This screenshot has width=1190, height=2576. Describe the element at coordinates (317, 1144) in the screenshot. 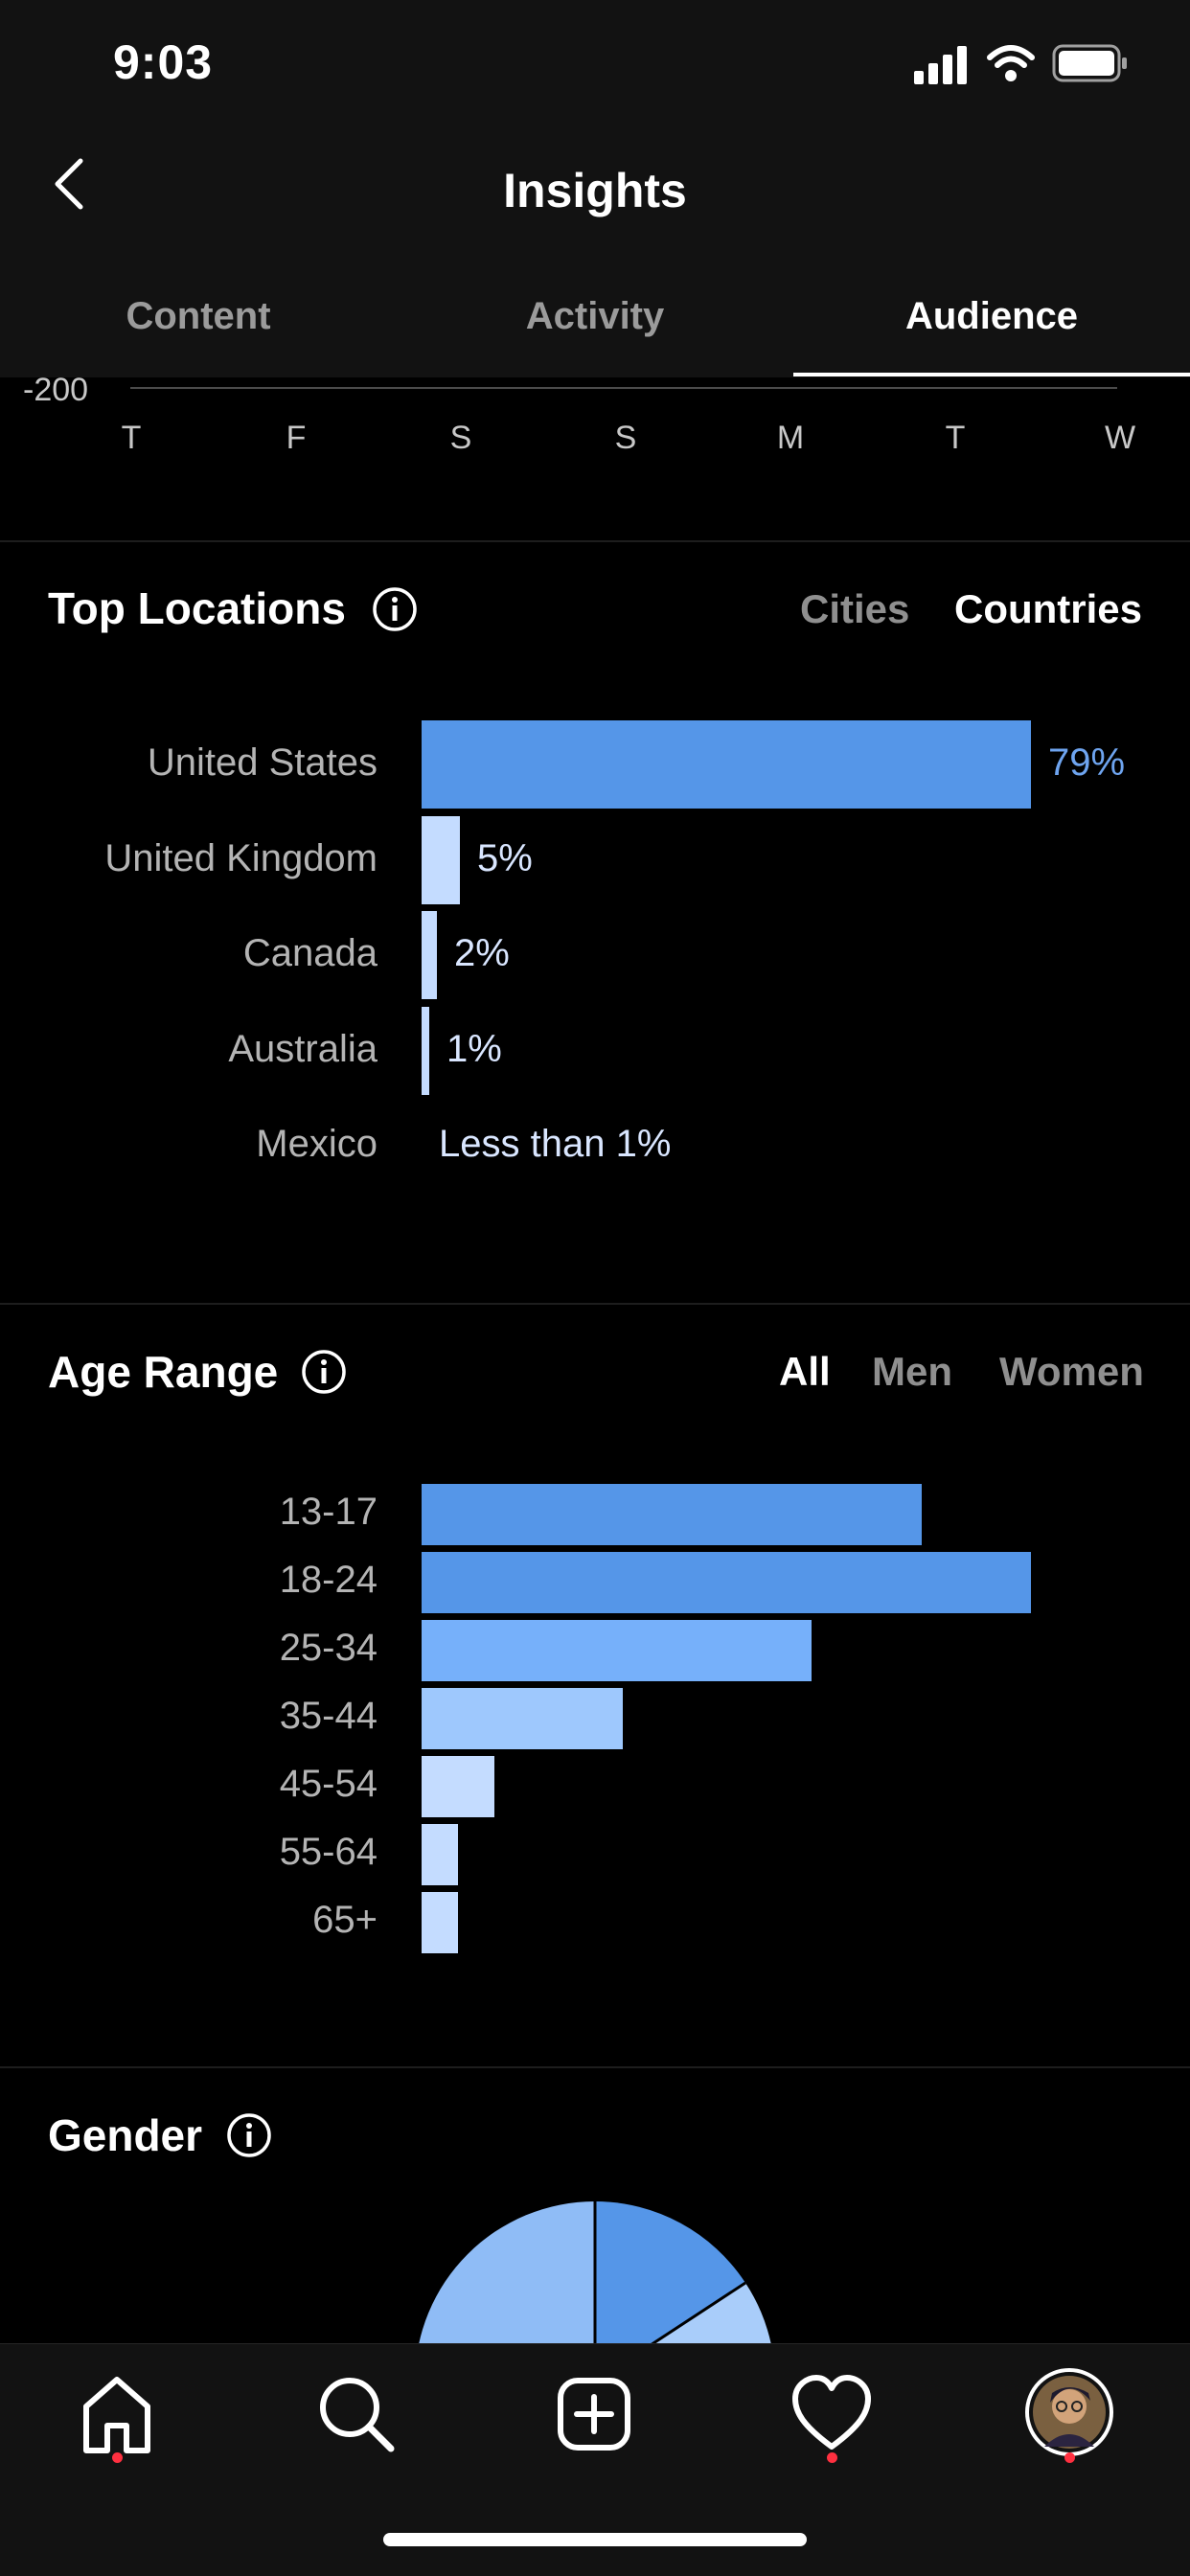

I see `location-label: Mexico` at that location.